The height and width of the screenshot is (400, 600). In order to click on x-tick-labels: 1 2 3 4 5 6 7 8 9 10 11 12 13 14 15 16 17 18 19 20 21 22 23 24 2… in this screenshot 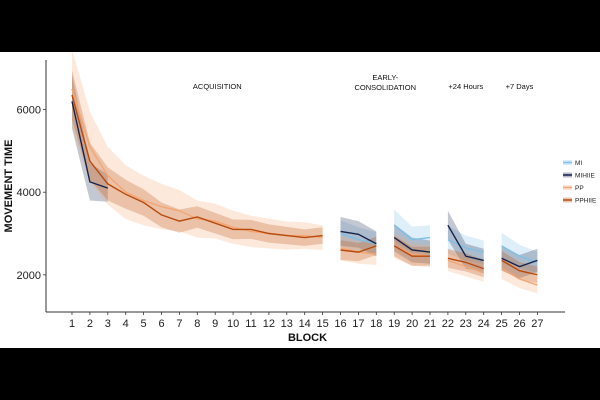, I will do `click(306, 324)`.